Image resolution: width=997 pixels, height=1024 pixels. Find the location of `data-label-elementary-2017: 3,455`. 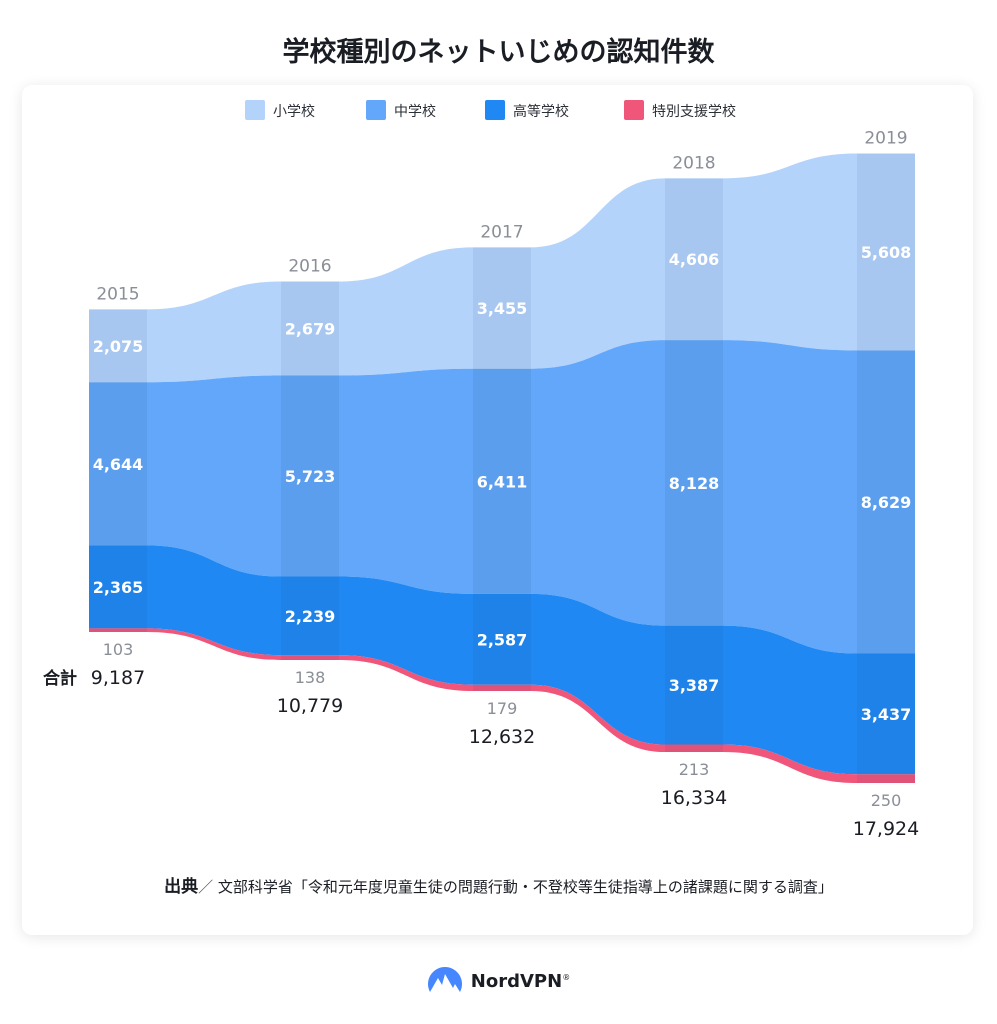

data-label-elementary-2017: 3,455 is located at coordinates (502, 308).